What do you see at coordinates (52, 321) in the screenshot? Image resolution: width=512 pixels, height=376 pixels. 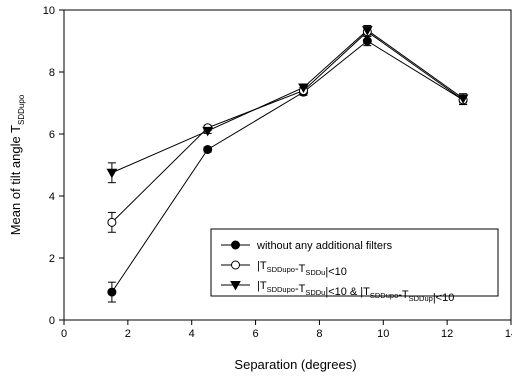 I see `y-tick-label: 0` at bounding box center [52, 321].